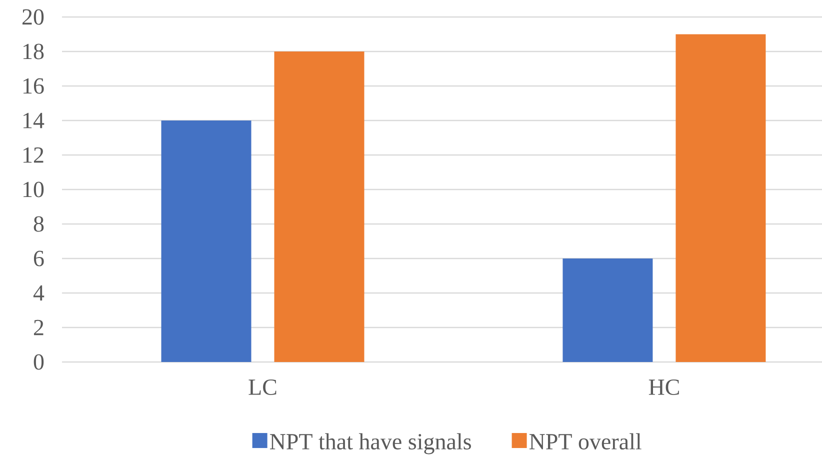 The width and height of the screenshot is (822, 460). What do you see at coordinates (39, 362) in the screenshot?
I see `y-tick-label: 0` at bounding box center [39, 362].